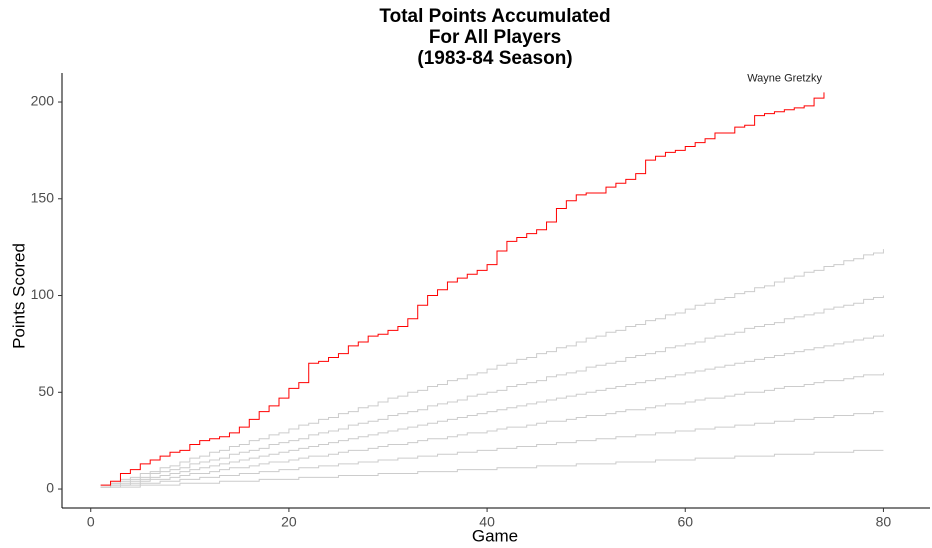 The height and width of the screenshot is (548, 932). I want to click on y-tick-label: 100, so click(43, 294).